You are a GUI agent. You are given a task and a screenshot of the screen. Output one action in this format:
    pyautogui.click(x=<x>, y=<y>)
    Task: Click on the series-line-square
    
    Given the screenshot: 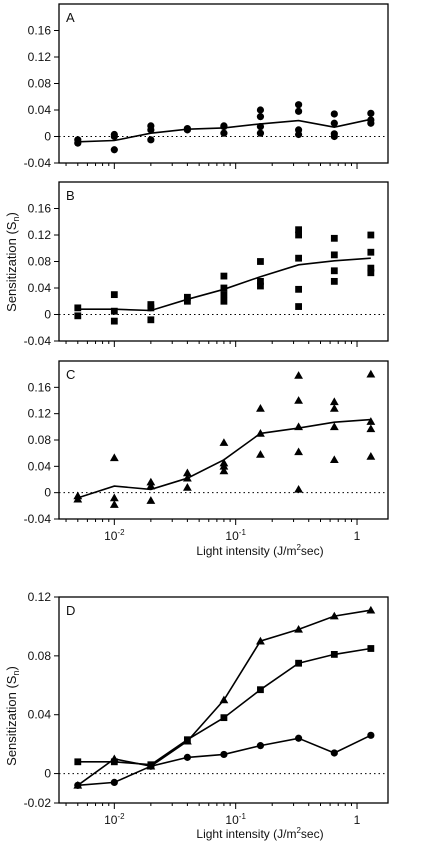 What is the action you would take?
    pyautogui.click(x=224, y=706)
    